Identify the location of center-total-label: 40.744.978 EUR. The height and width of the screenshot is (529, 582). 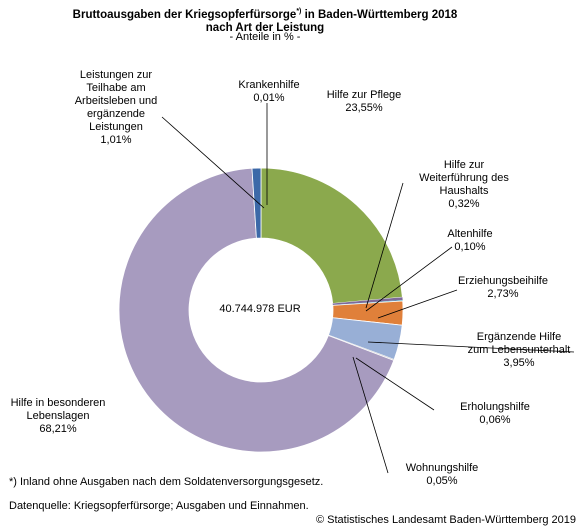
(259, 309).